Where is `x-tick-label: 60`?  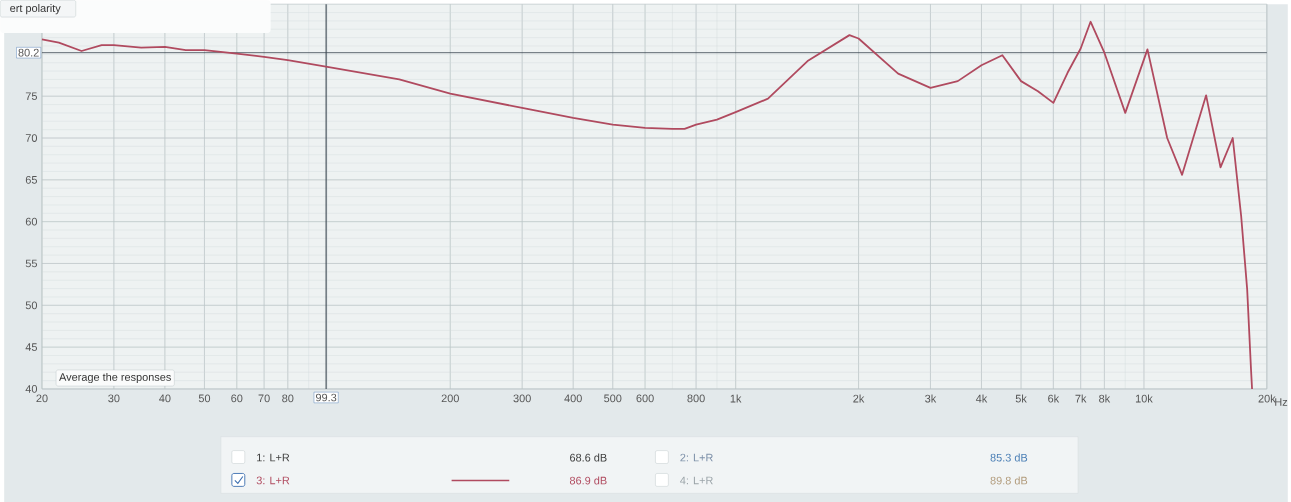 x-tick-label: 60 is located at coordinates (237, 398).